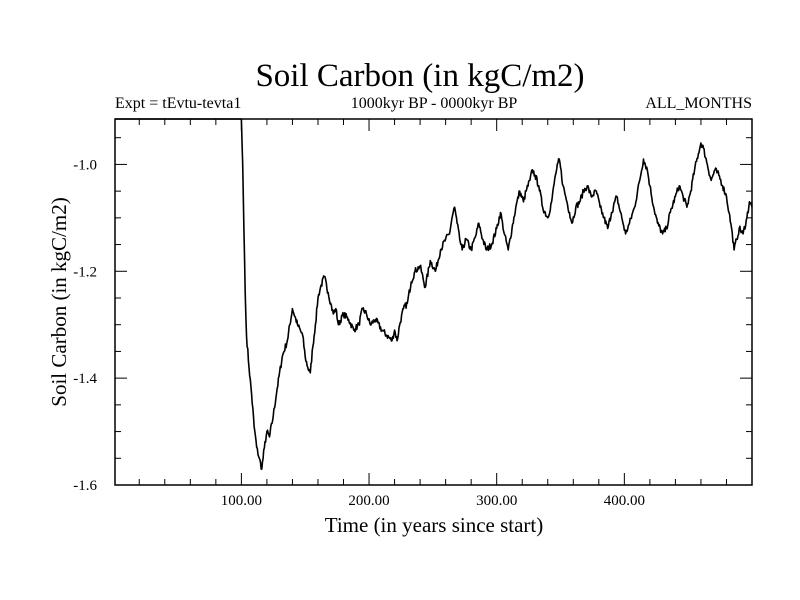  I want to click on x-axis-label: Time (in years since start), so click(434, 525).